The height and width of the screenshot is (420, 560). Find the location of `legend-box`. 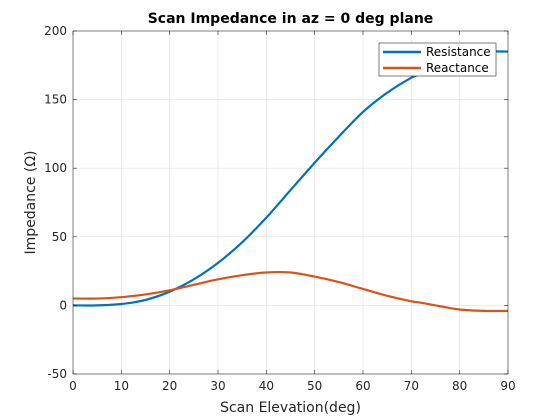

legend-box is located at coordinates (437, 59).